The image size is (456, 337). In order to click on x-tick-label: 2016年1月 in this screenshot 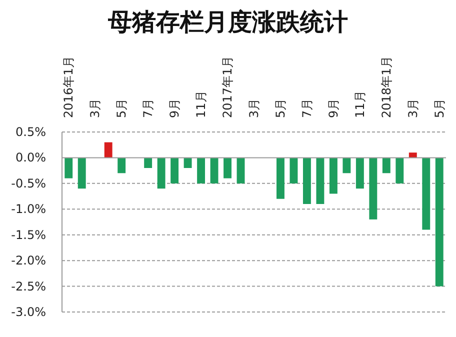, I will do `click(69, 87)`.